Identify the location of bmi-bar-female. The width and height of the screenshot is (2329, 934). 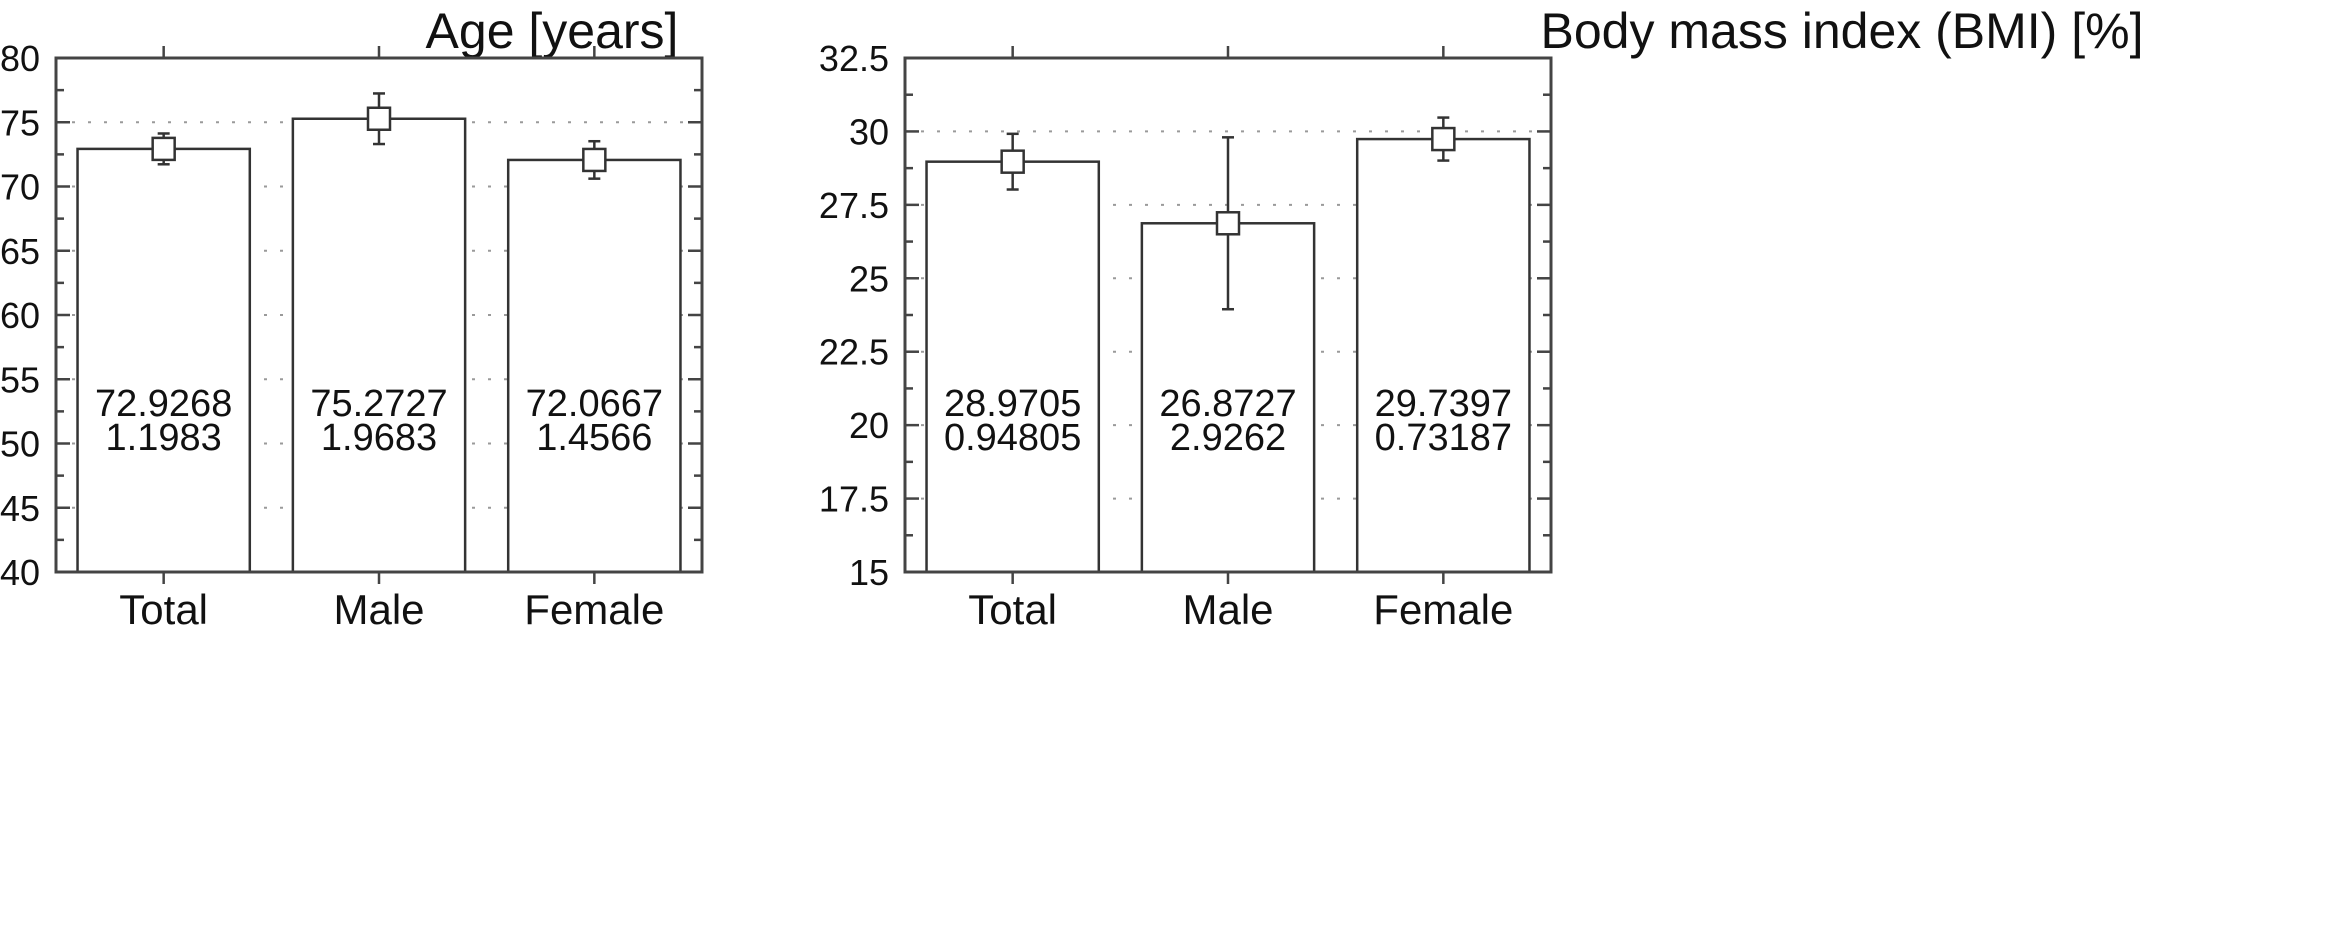
(1443, 355).